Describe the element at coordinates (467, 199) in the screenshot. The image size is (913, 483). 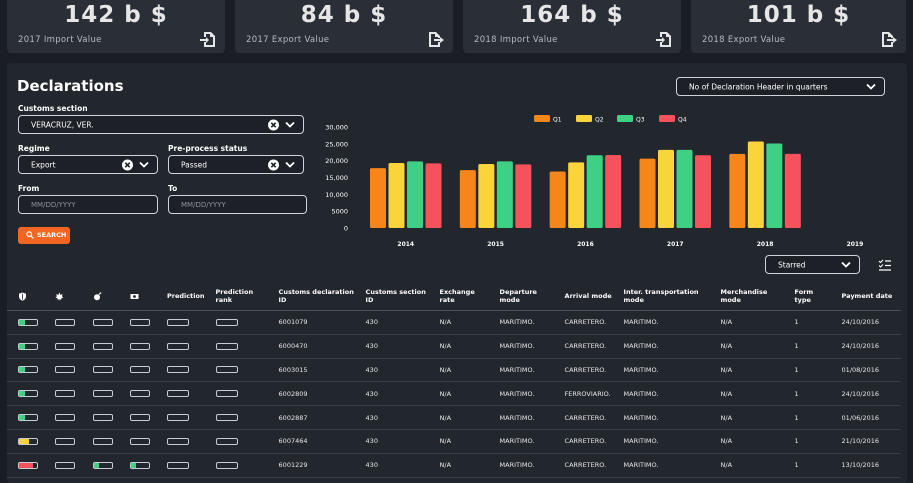
I see `bar-q1-2015` at that location.